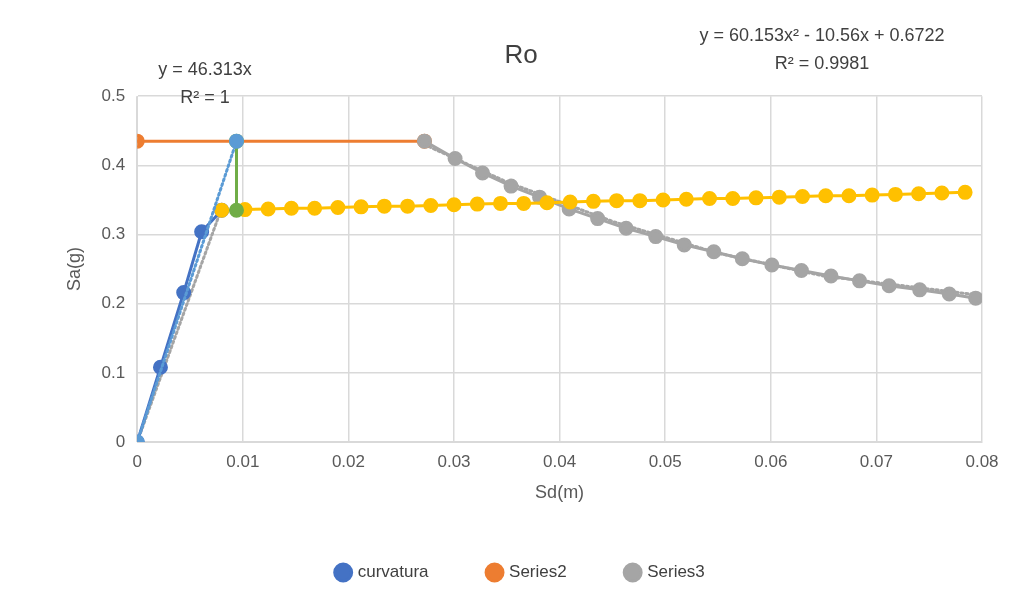 This screenshot has height=591, width=1027. What do you see at coordinates (822, 62) in the screenshot?
I see `text: R² = 0.9981` at bounding box center [822, 62].